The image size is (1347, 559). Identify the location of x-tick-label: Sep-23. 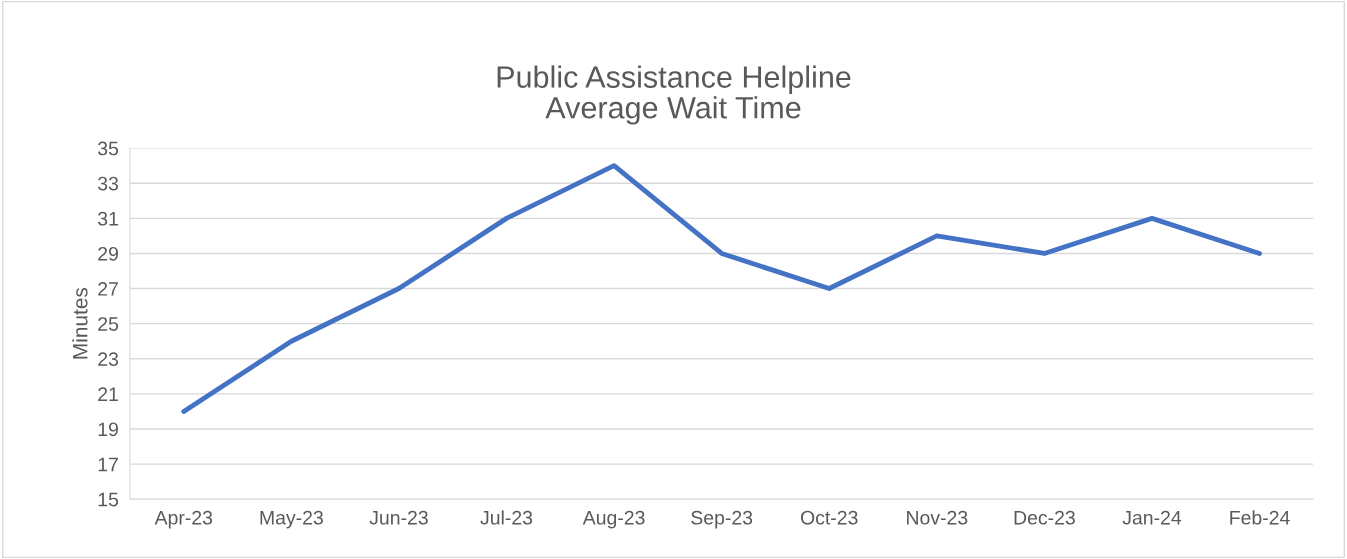
(722, 519).